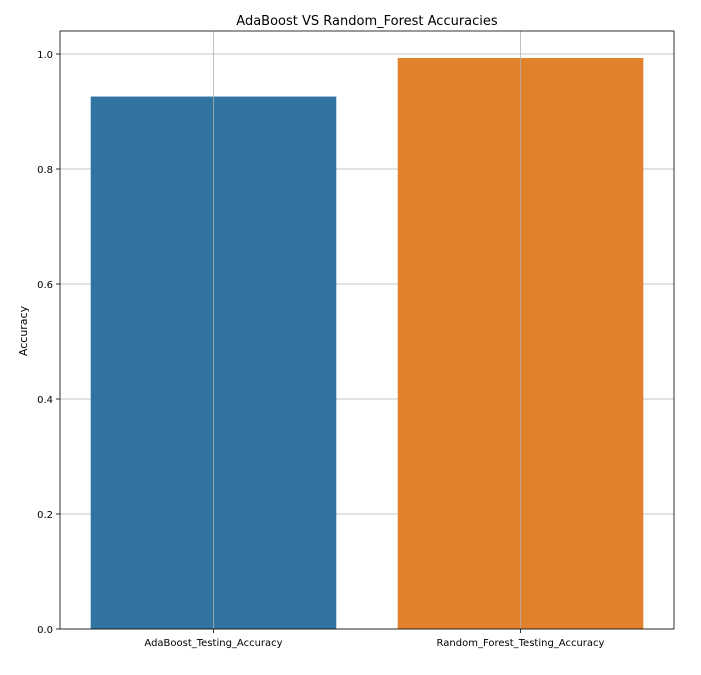  What do you see at coordinates (45, 400) in the screenshot?
I see `y-tick-label: 0.4` at bounding box center [45, 400].